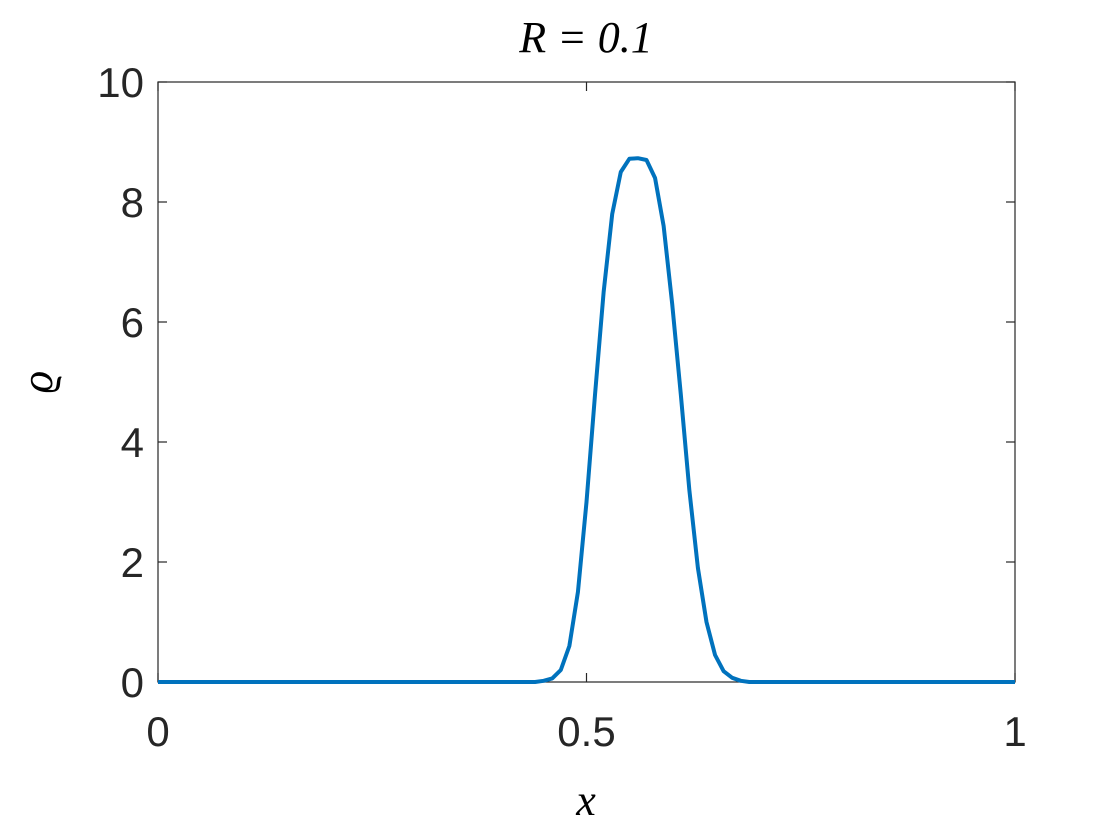 The image size is (1120, 840). What do you see at coordinates (1014, 731) in the screenshot?
I see `x-tick-label: 1` at bounding box center [1014, 731].